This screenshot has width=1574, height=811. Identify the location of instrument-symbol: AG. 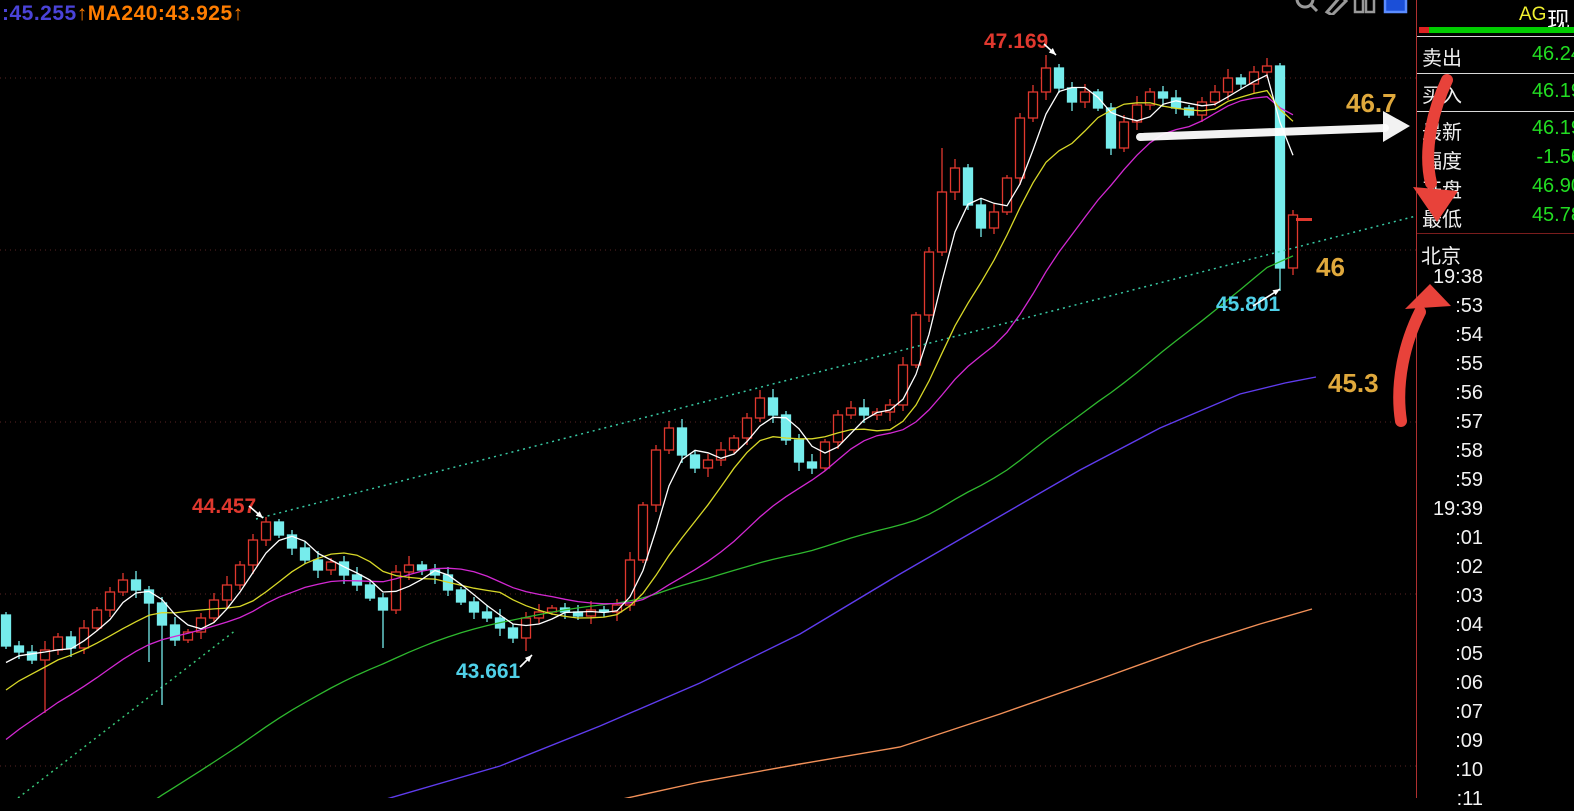
(1533, 14).